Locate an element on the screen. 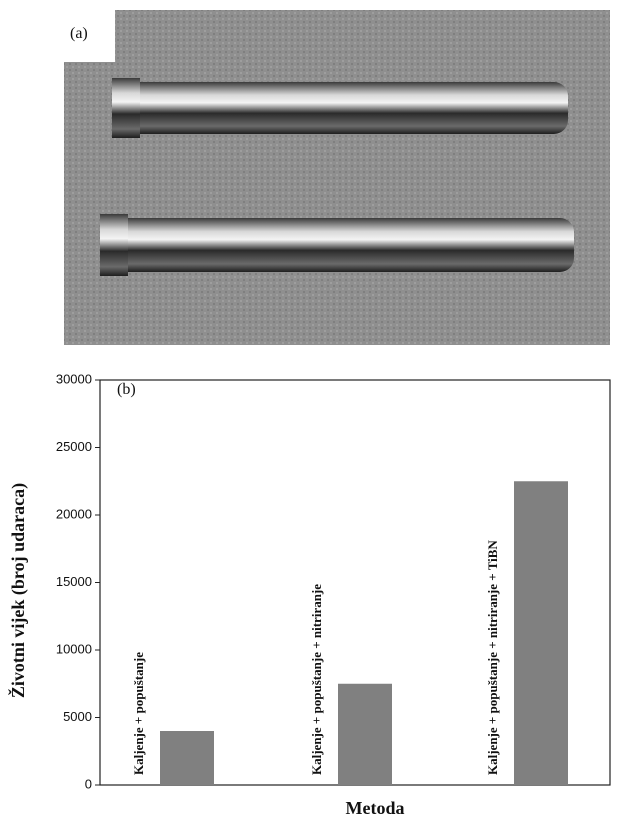  y-axis-label: Životni vijek (broj udaraca) is located at coordinates (18, 590).